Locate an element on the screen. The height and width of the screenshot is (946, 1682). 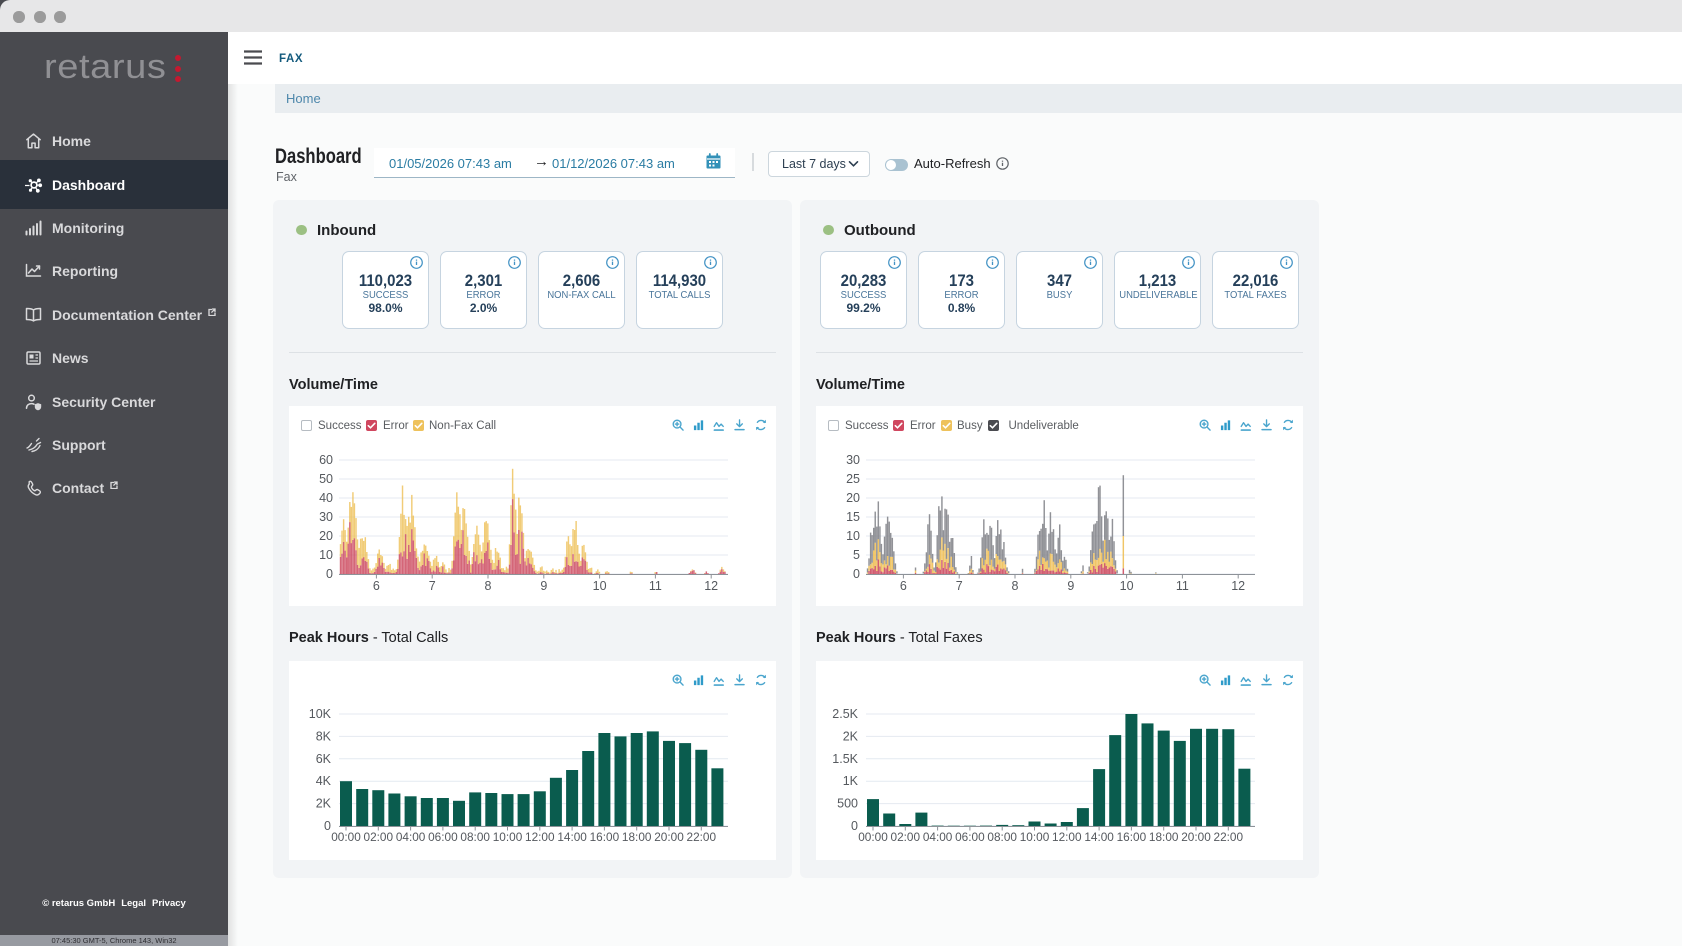
svg-text: 4K is located at coordinates (324, 781).